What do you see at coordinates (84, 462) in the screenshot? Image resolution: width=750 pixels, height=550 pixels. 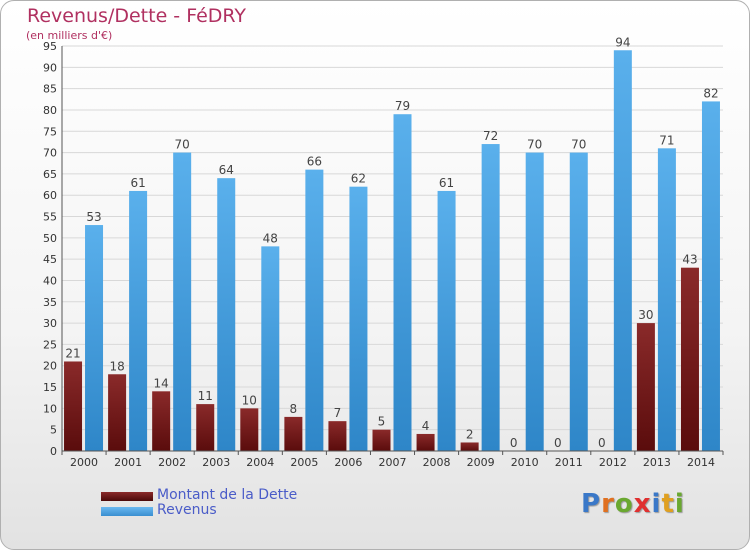 I see `x-tick-label: 2000` at bounding box center [84, 462].